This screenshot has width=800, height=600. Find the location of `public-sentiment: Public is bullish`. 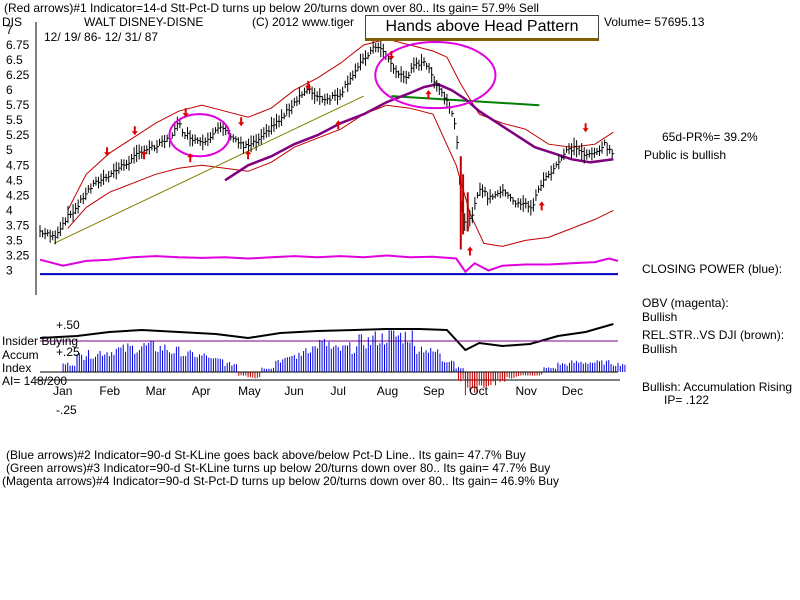

public-sentiment: Public is bullish is located at coordinates (685, 155).